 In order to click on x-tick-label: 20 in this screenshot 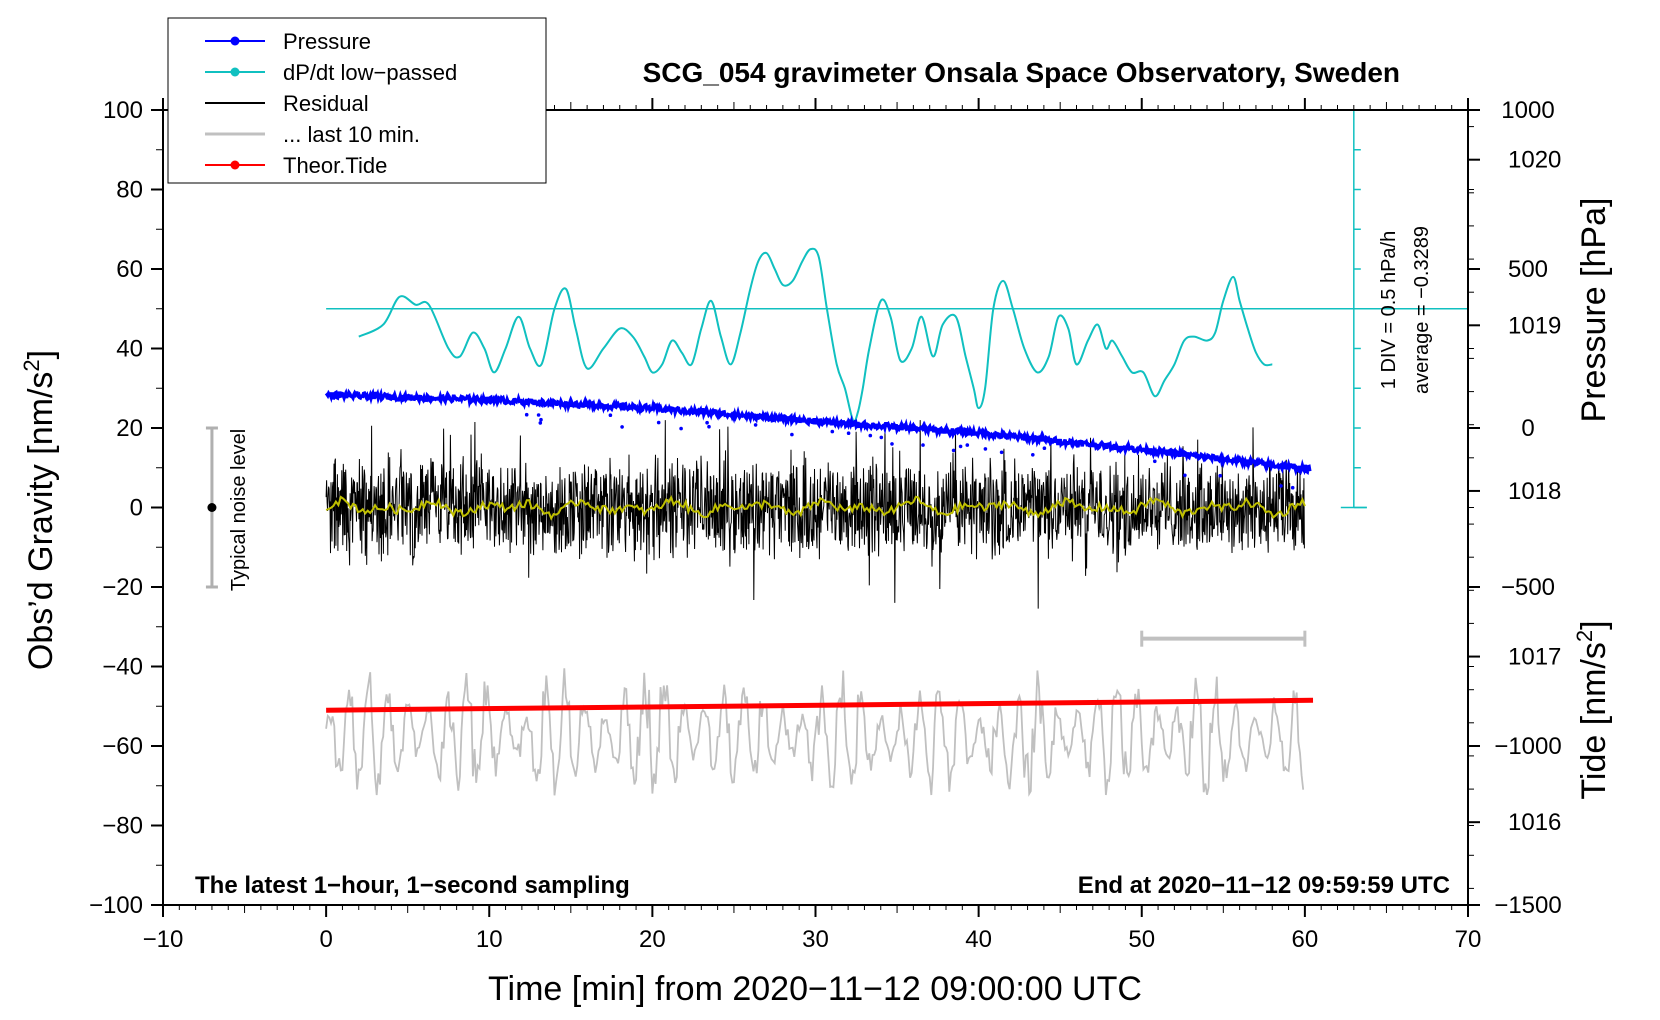, I will do `click(652, 939)`.